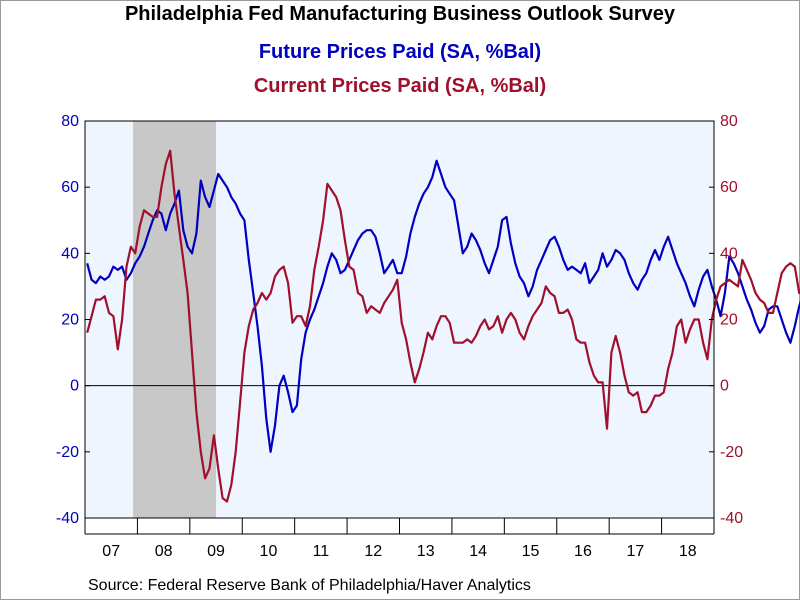 Image resolution: width=800 pixels, height=600 pixels. Describe the element at coordinates (583, 551) in the screenshot. I see `x-tick-label: 16` at that location.